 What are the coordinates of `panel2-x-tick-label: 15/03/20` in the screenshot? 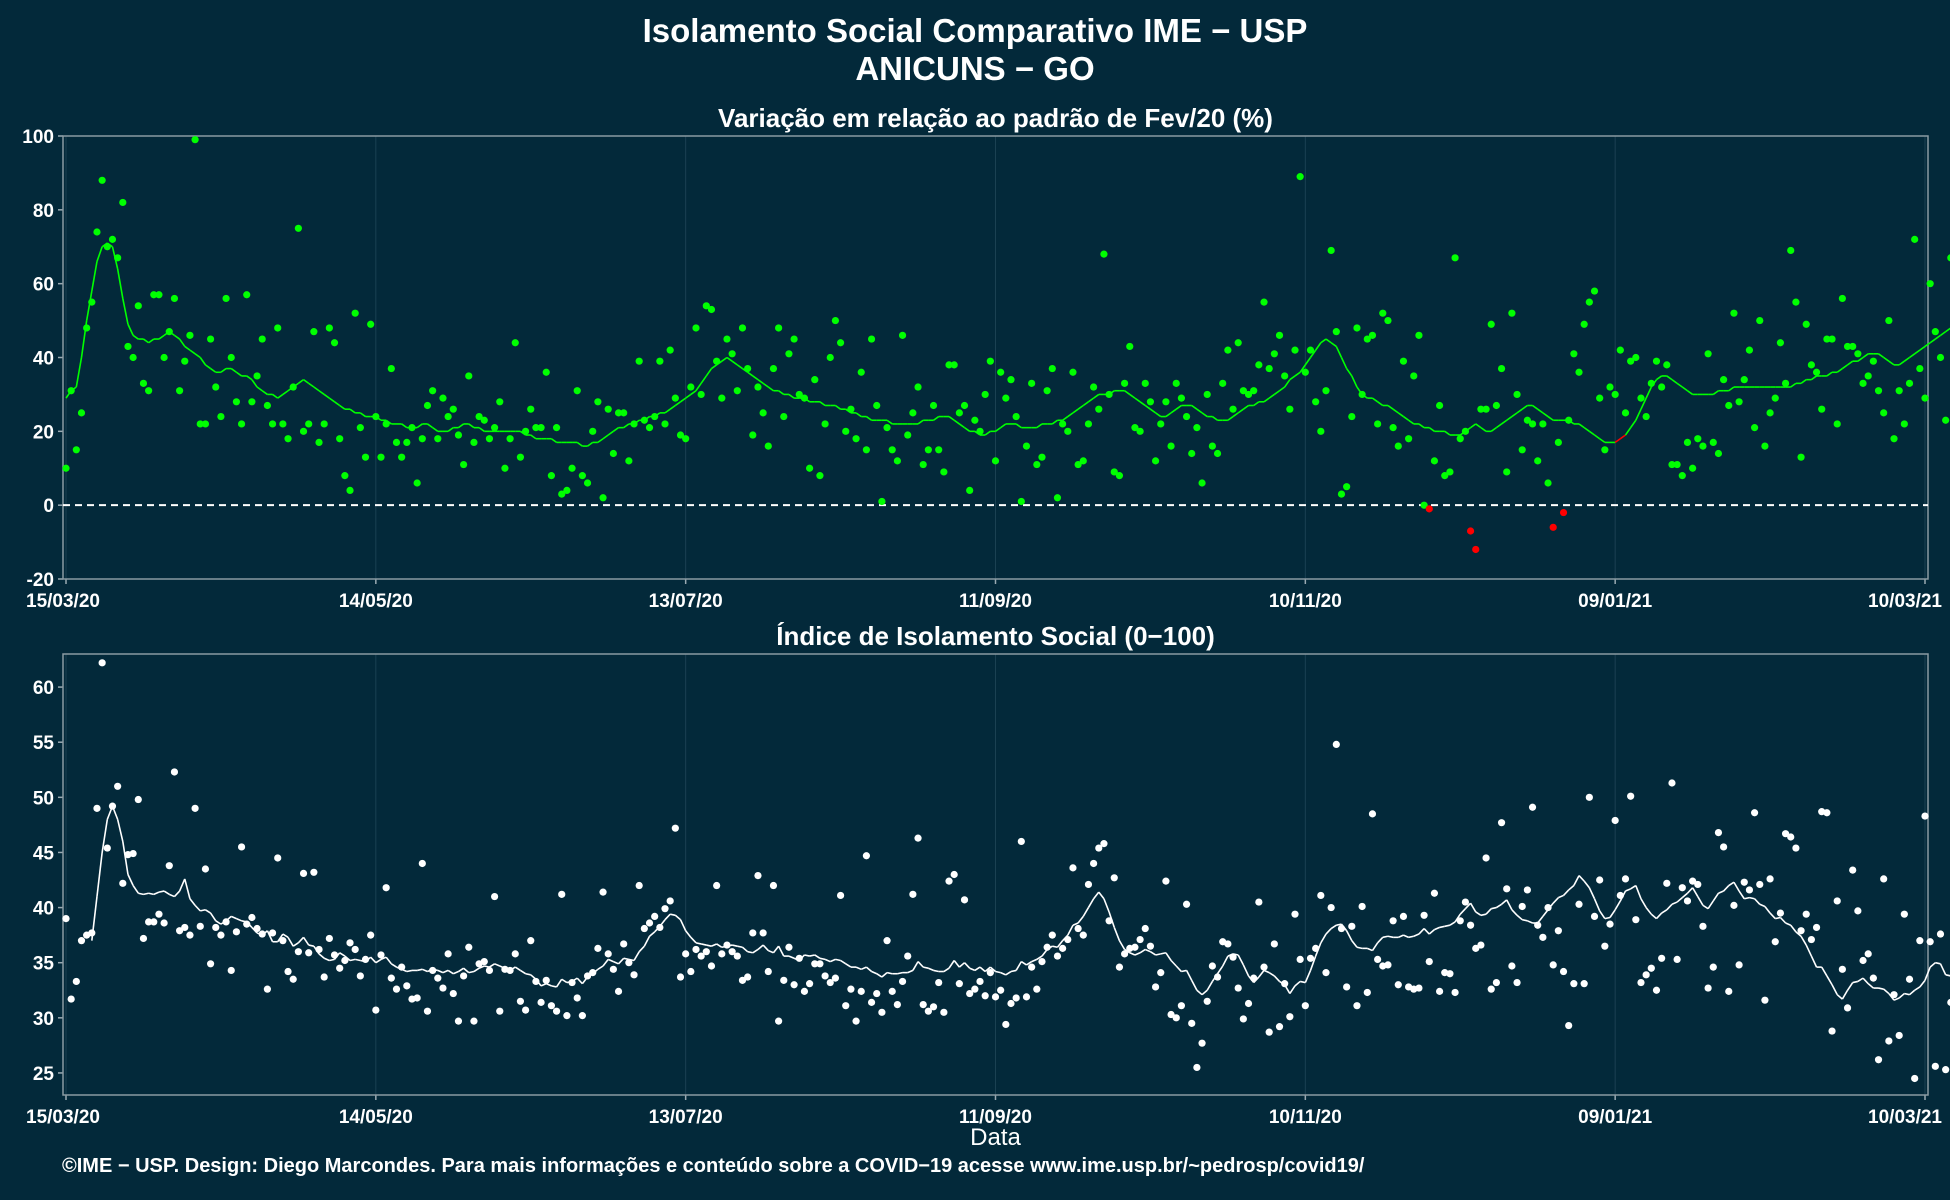 It's located at (63, 1117).